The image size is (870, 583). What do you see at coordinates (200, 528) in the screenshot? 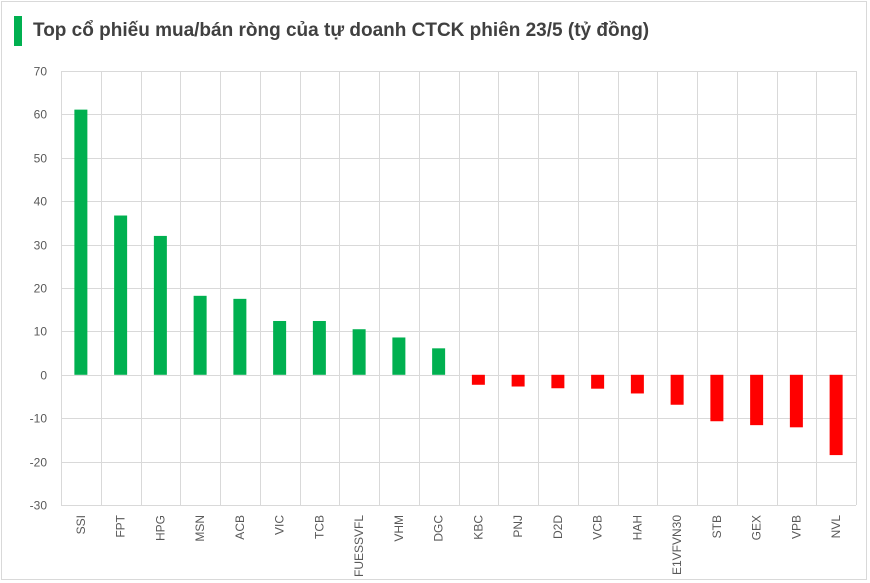
I see `x-tick-label: MSN` at bounding box center [200, 528].